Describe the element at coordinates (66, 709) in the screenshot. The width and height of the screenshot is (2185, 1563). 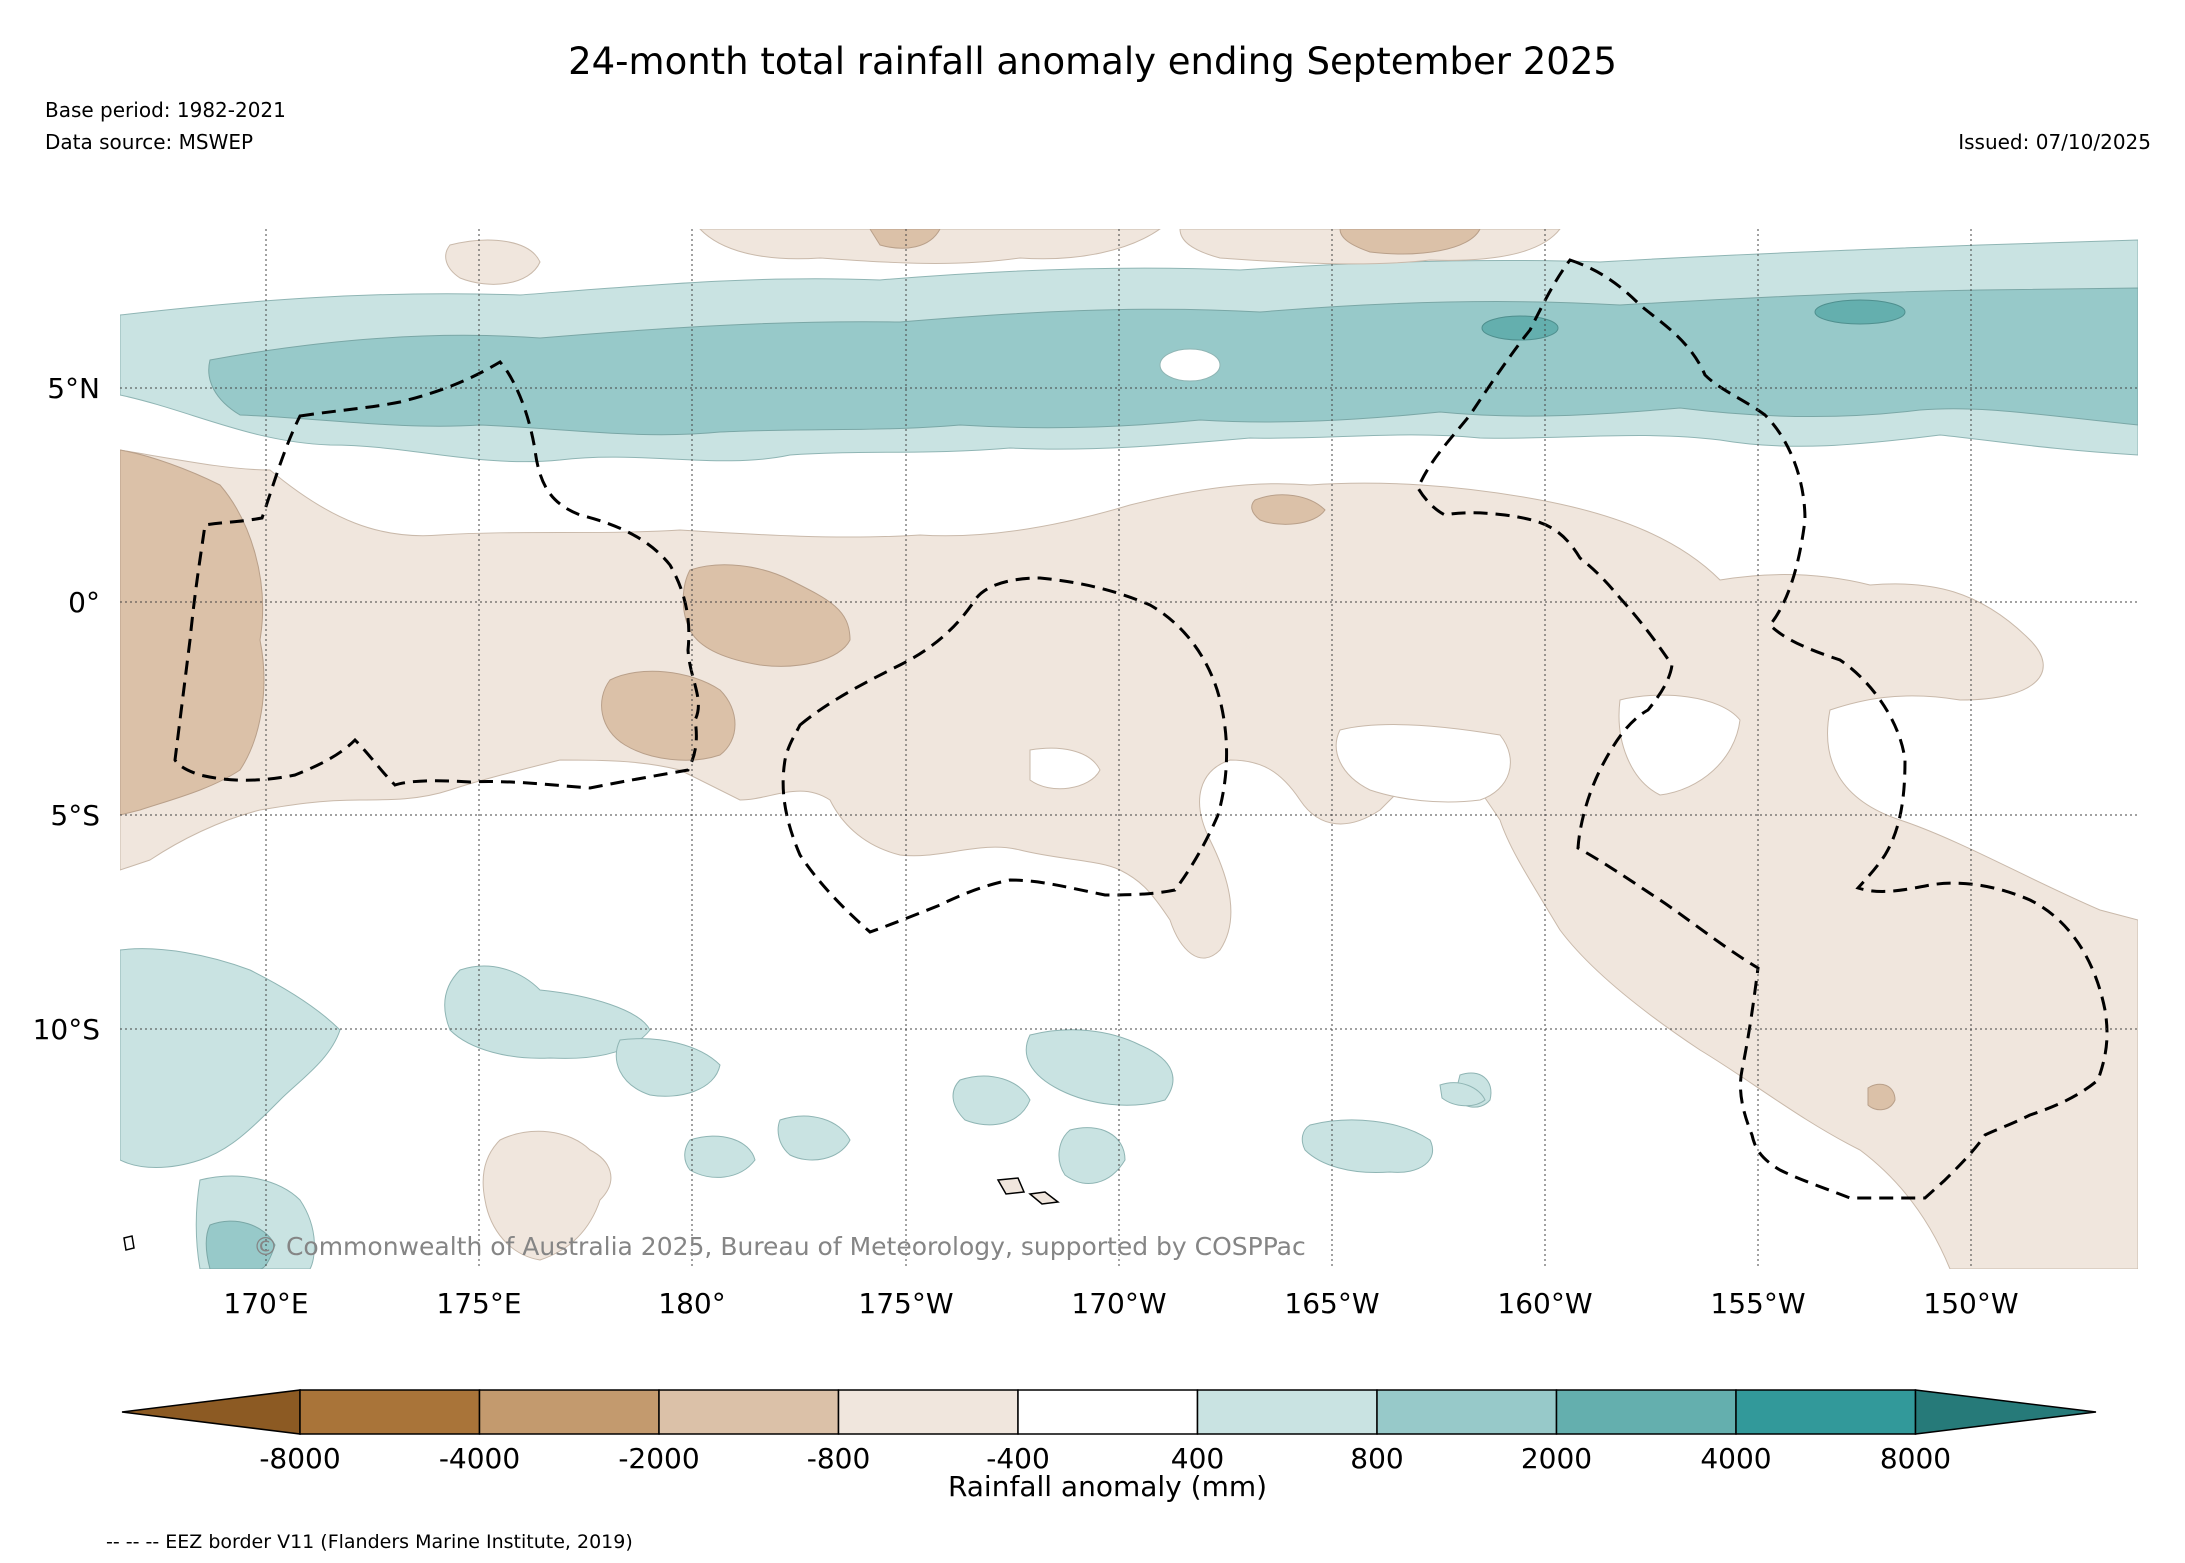
I see `latitude-labels: 5°N 0° 5°S 10°S` at that location.